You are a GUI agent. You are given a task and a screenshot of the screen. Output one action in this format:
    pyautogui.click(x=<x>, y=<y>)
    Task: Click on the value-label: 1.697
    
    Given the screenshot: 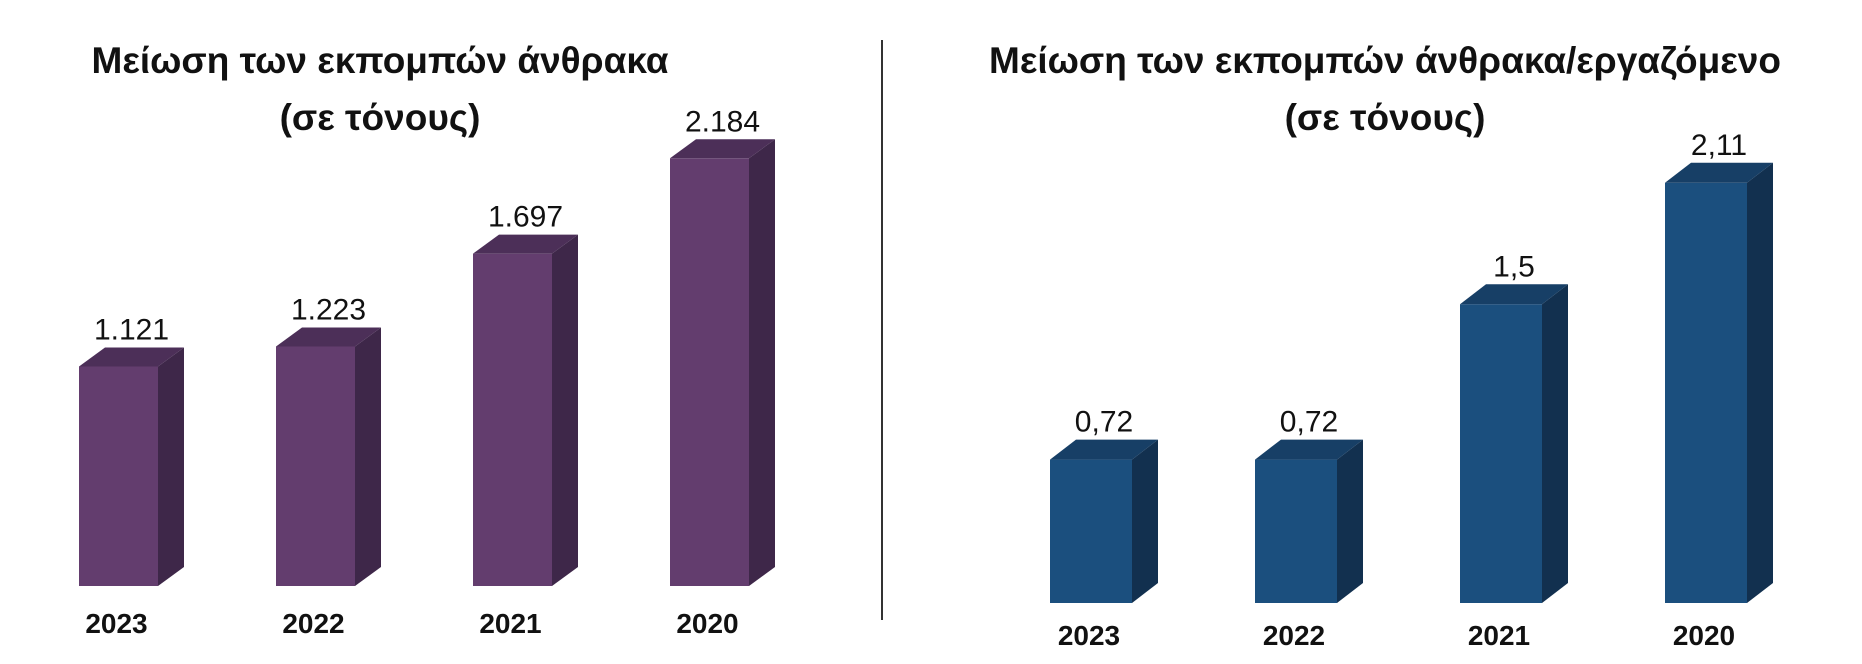 What is the action you would take?
    pyautogui.click(x=525, y=217)
    